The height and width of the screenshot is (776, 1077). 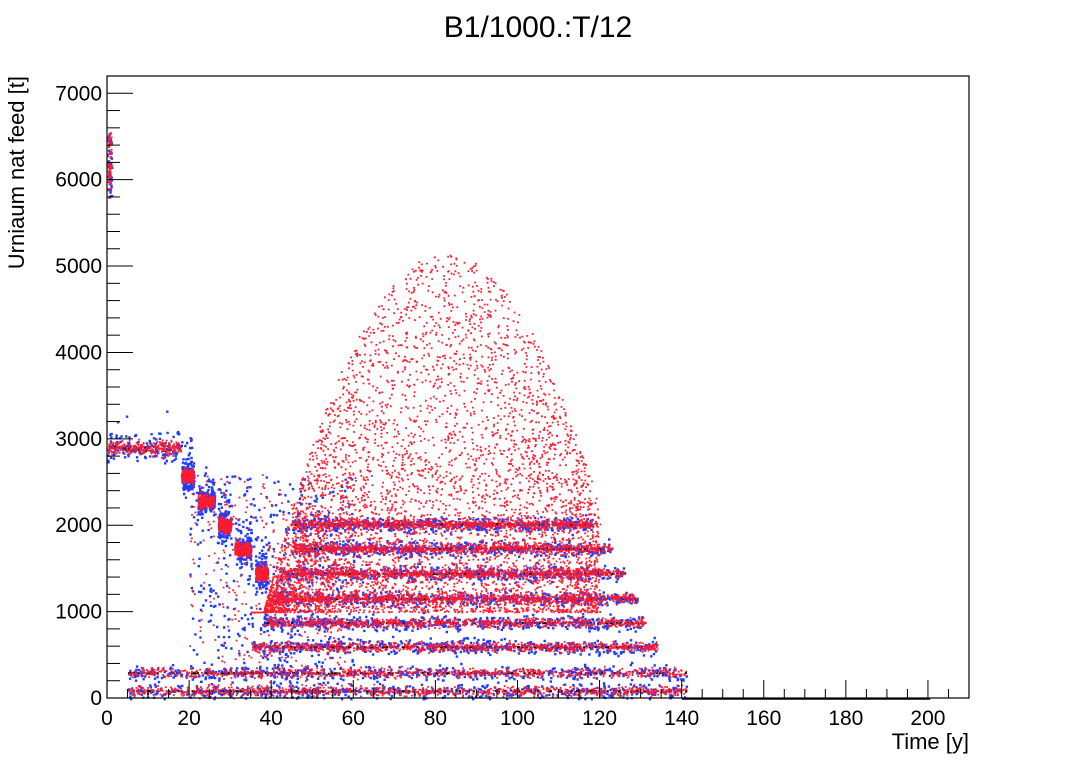 What do you see at coordinates (930, 741) in the screenshot?
I see `x-axis-label: Time [y]` at bounding box center [930, 741].